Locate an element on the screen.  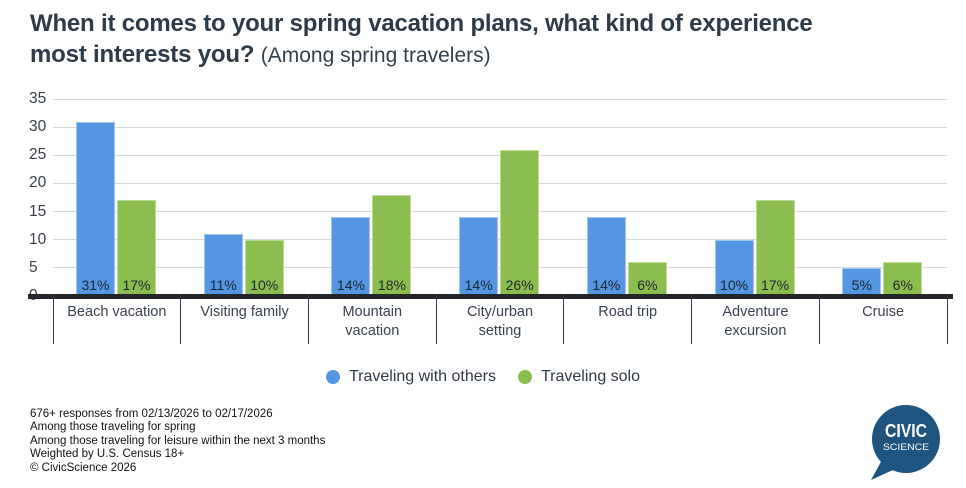
category-label-visiting-family: Visiting family is located at coordinates (245, 312).